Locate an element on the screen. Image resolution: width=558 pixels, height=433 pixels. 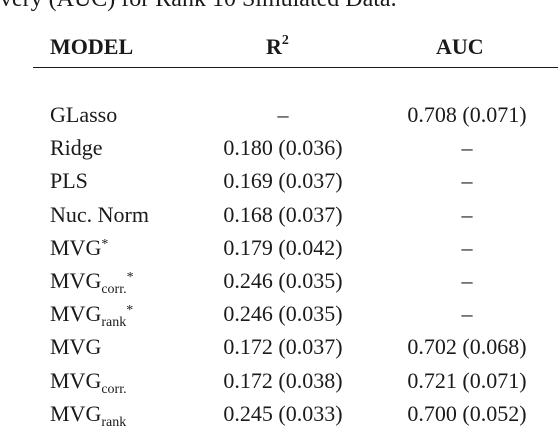
cell-model: PLS is located at coordinates (69, 183).